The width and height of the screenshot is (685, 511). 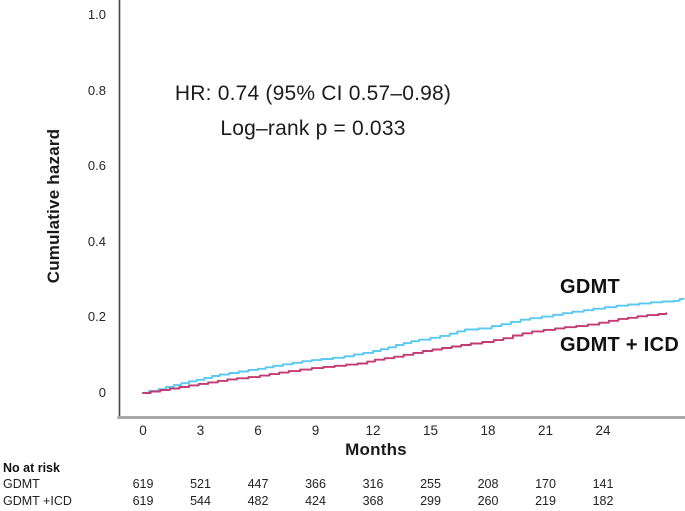 I want to click on x-tick-label-18: 18, so click(x=488, y=430).